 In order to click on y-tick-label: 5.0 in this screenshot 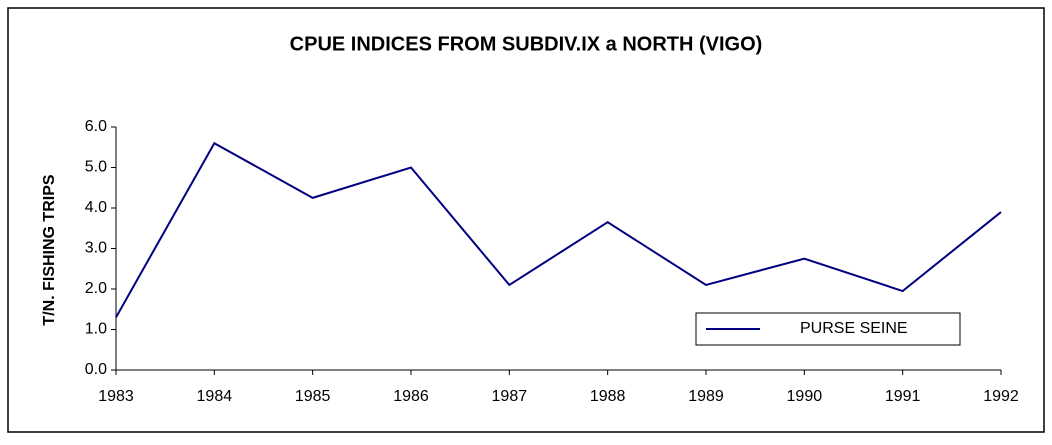, I will do `click(96, 167)`.